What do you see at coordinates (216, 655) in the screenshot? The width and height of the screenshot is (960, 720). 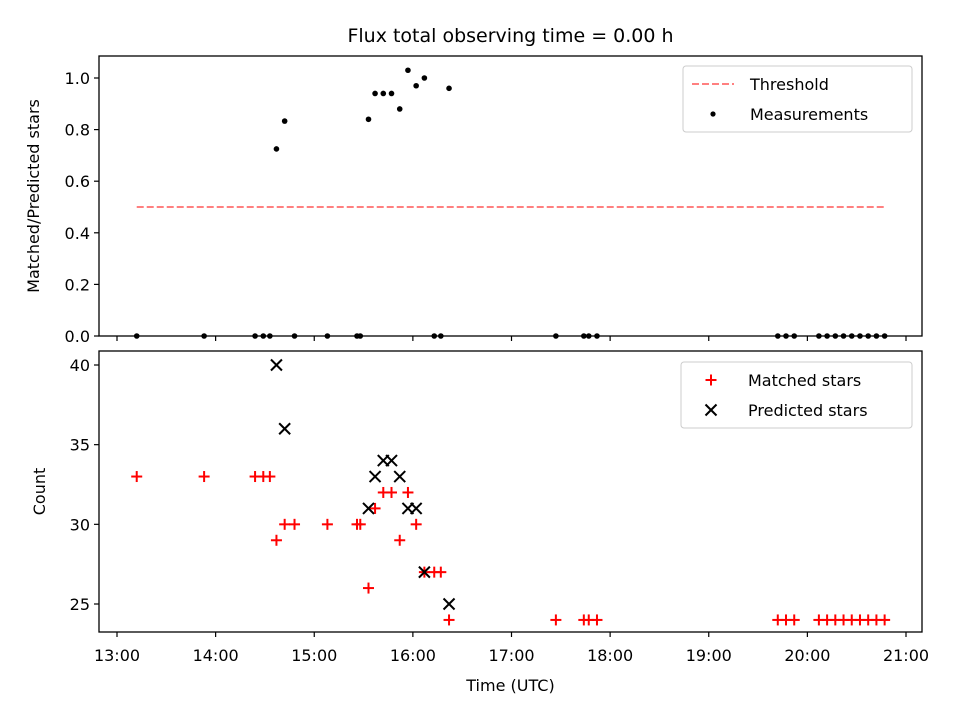 I see `x-tick-label: 14:00` at bounding box center [216, 655].